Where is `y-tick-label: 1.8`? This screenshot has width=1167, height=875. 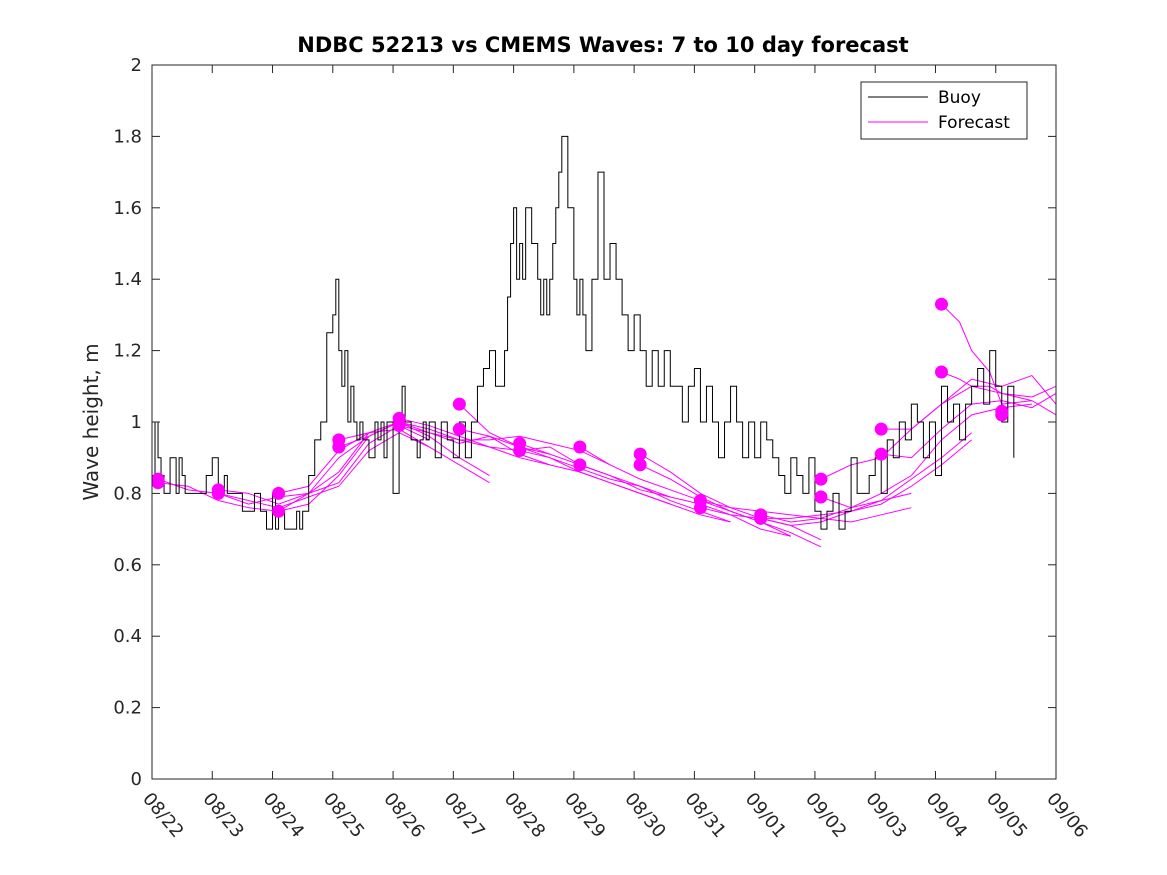 y-tick-label: 1.8 is located at coordinates (127, 136).